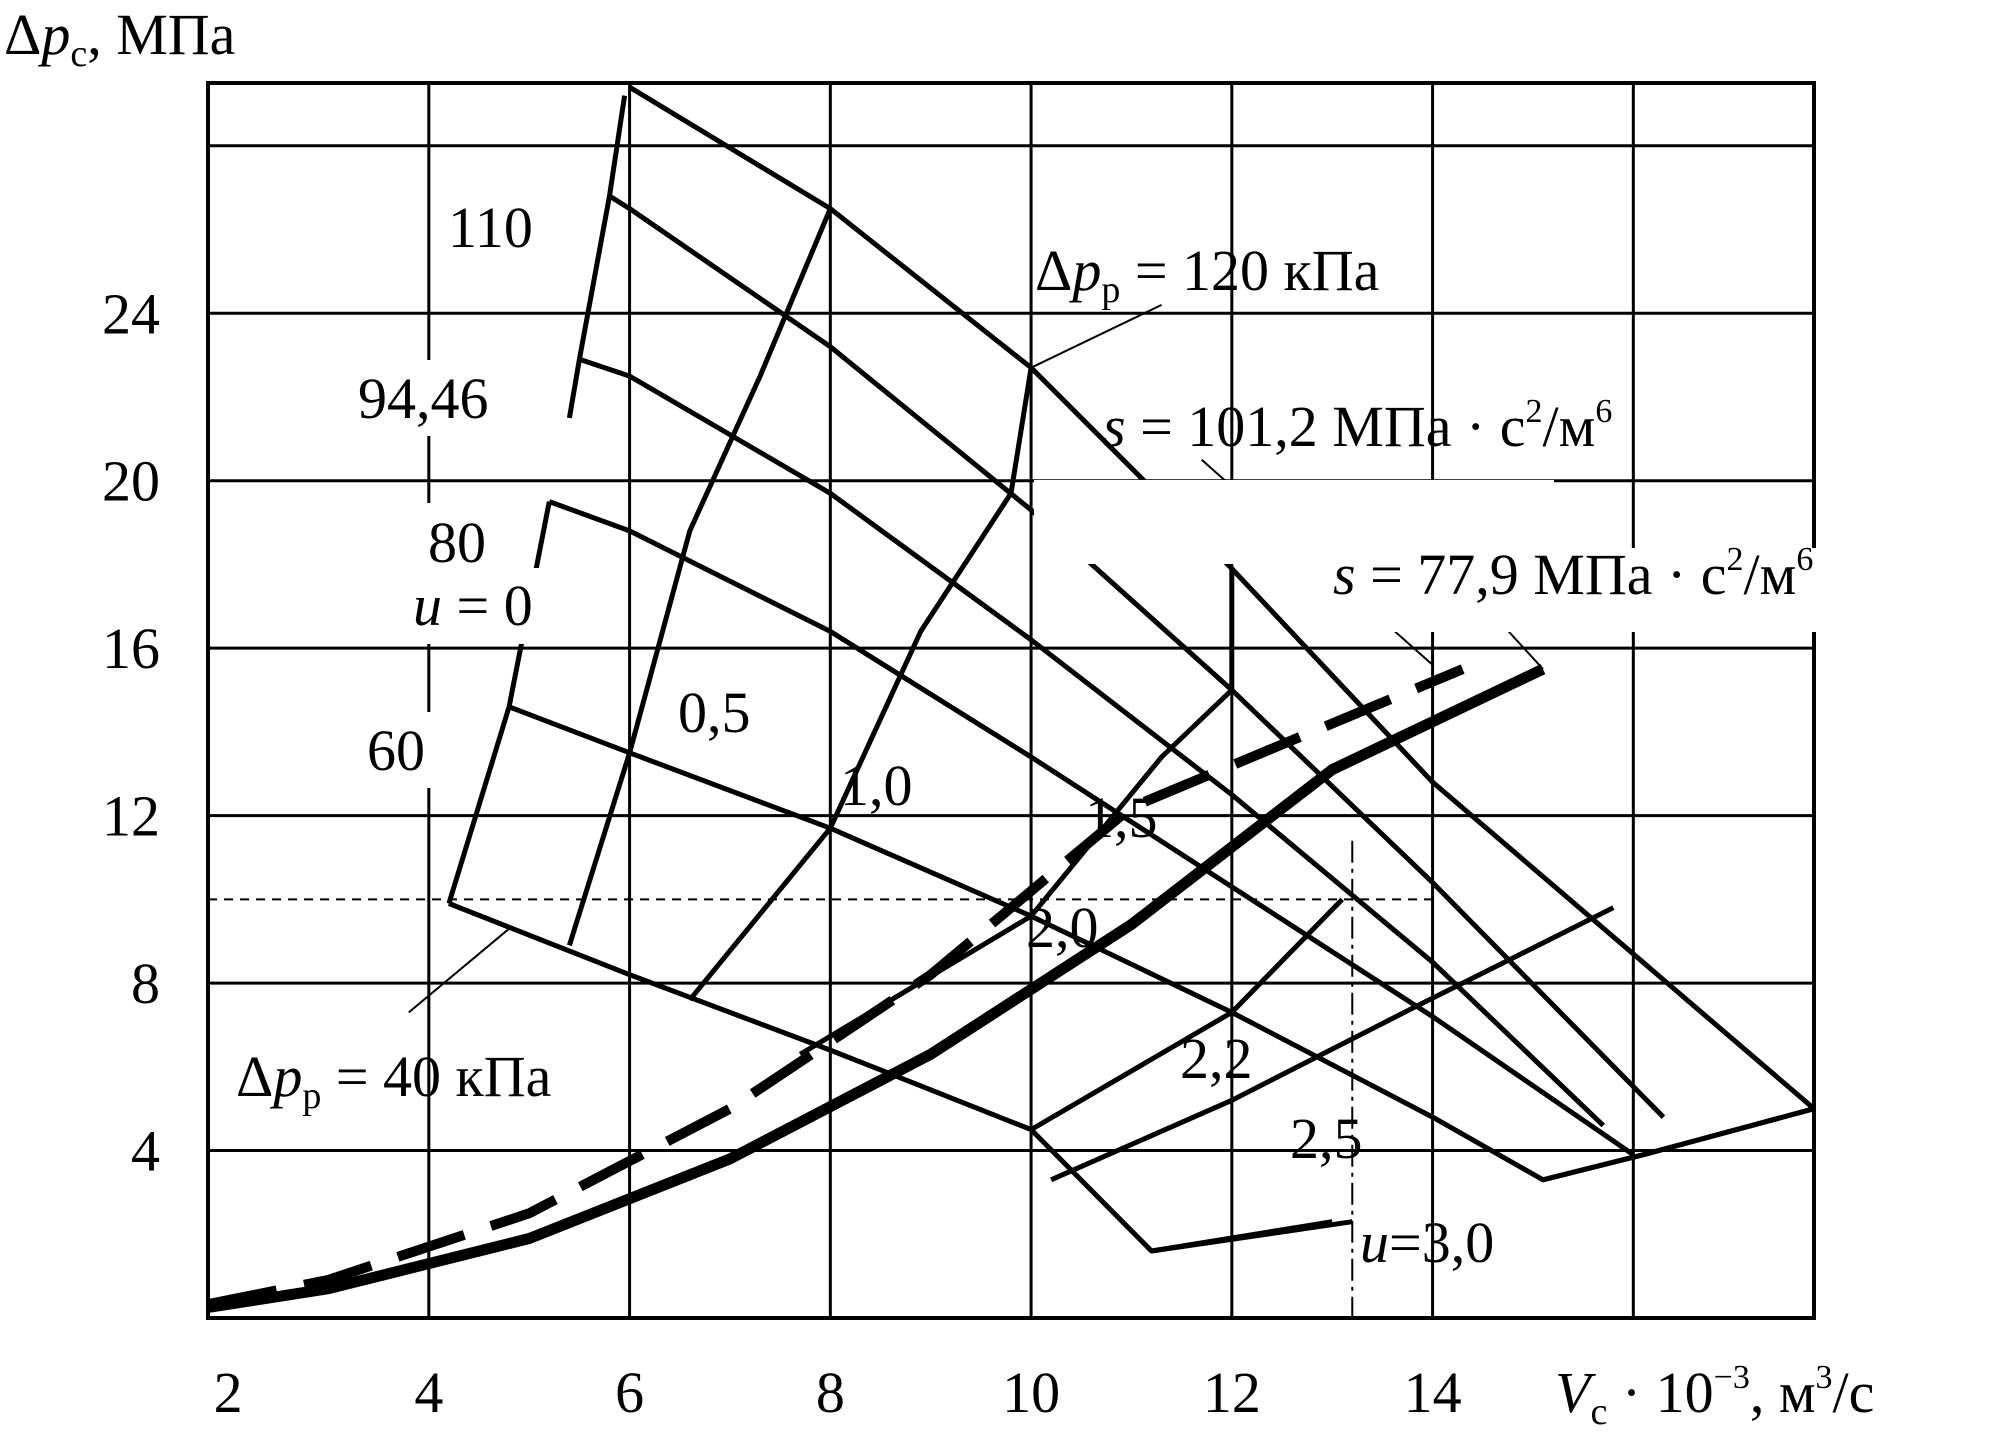  I want to click on curve-value-label: 110, so click(490, 227).